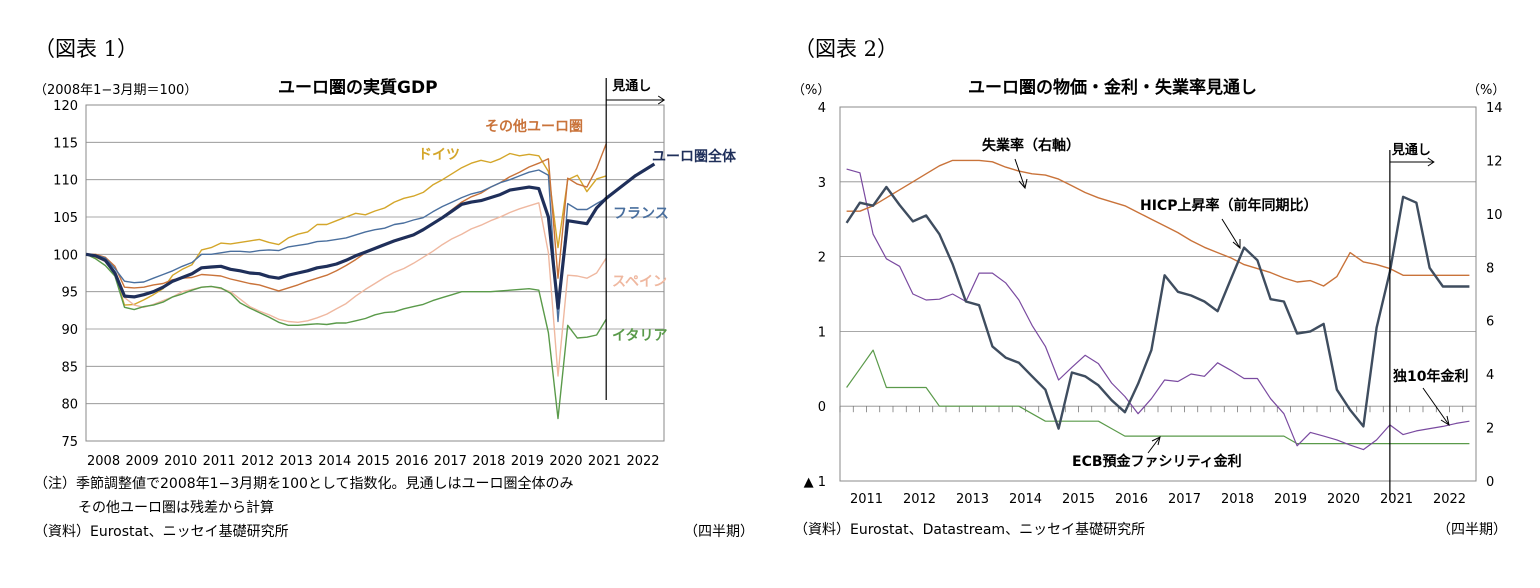  I want to click on figure-1-unit: （2008年1−3月期＝100）, so click(115, 90).